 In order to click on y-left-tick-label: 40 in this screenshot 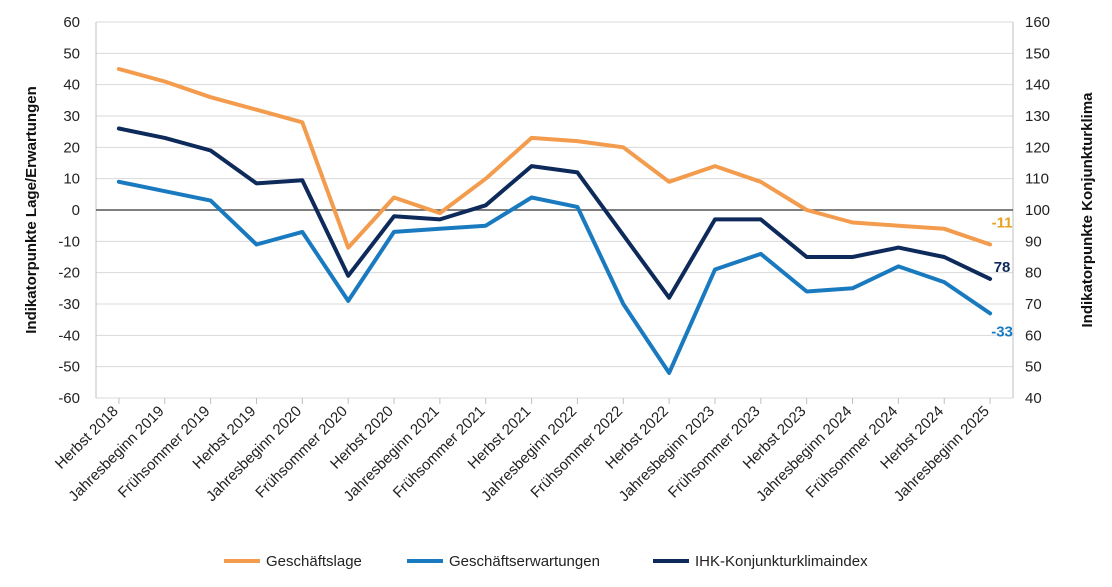, I will do `click(71, 85)`.